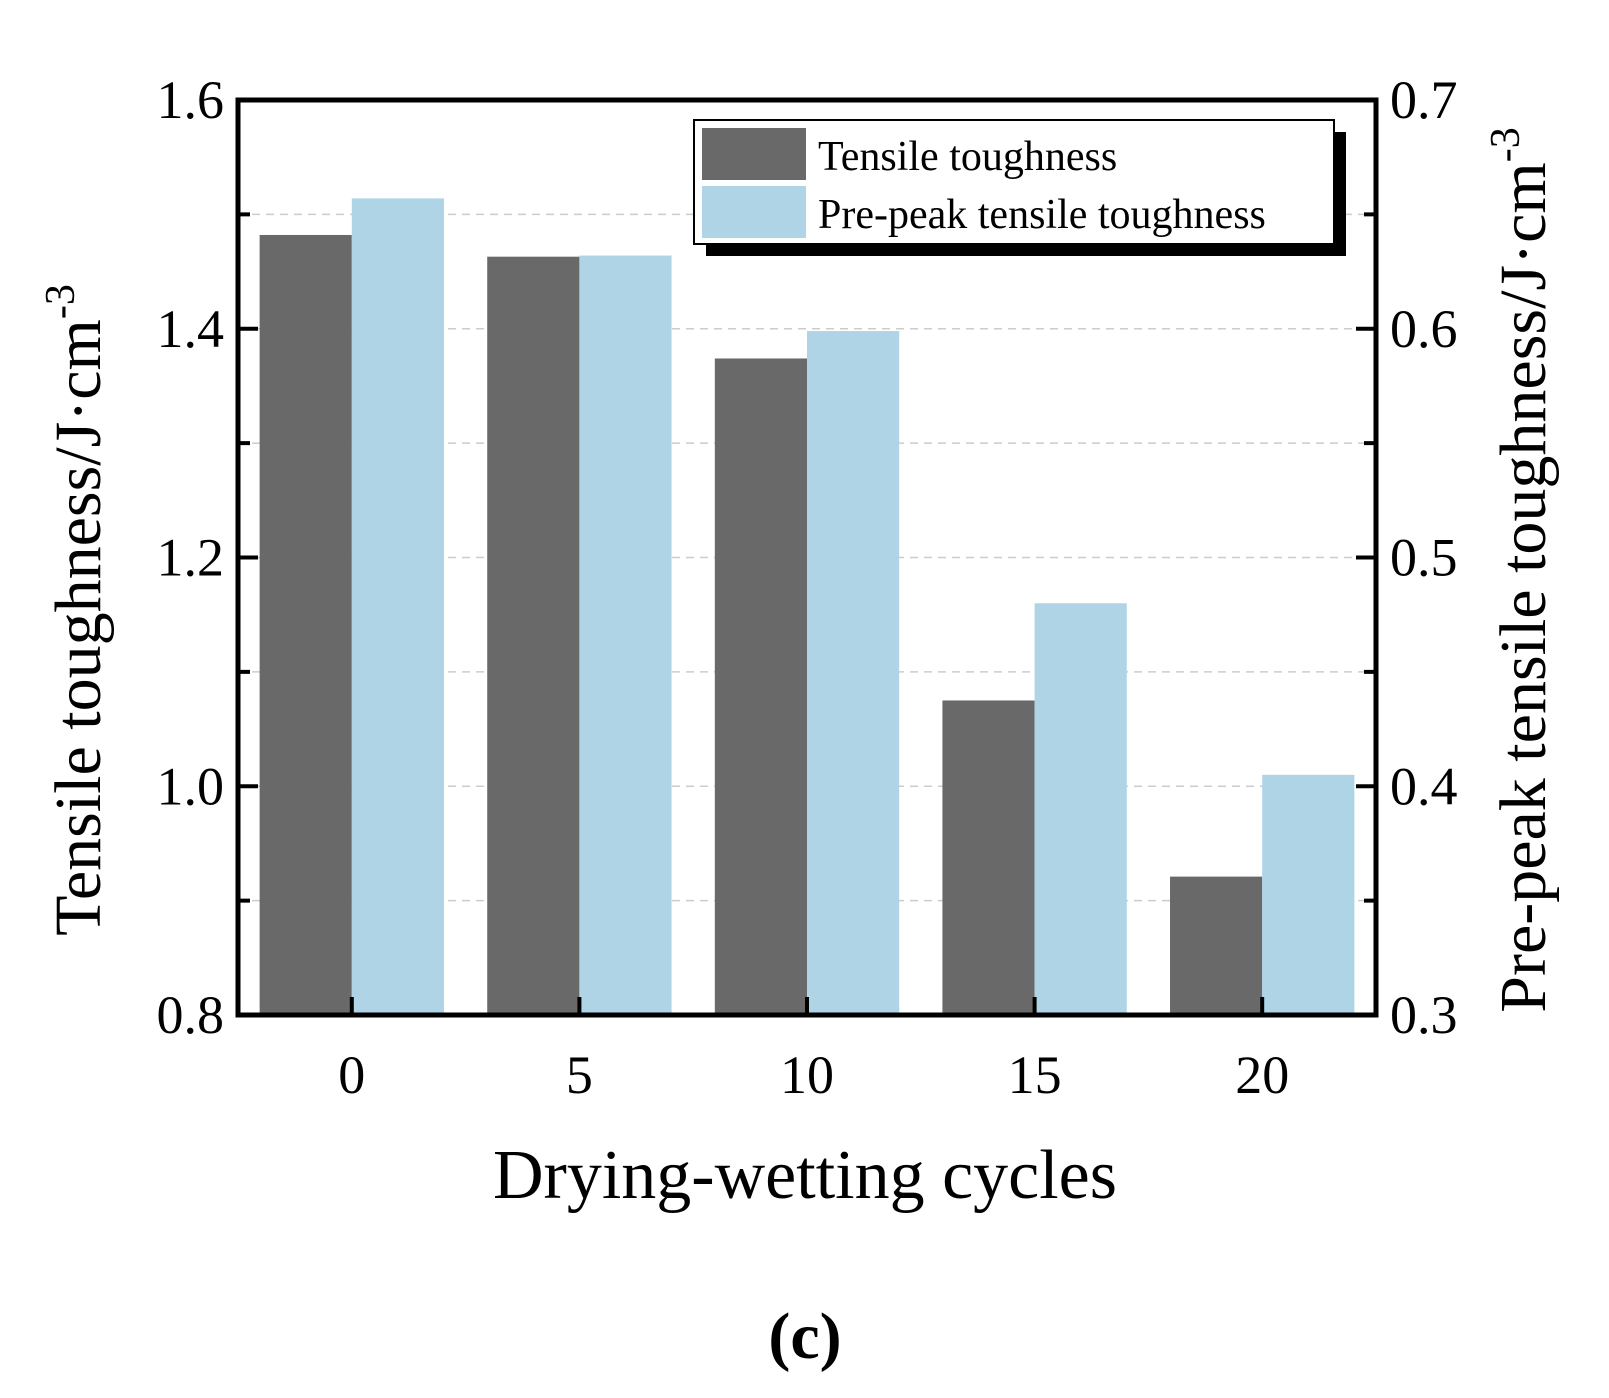  Describe the element at coordinates (1035, 1075) in the screenshot. I see `x-tick-label: 15` at that location.